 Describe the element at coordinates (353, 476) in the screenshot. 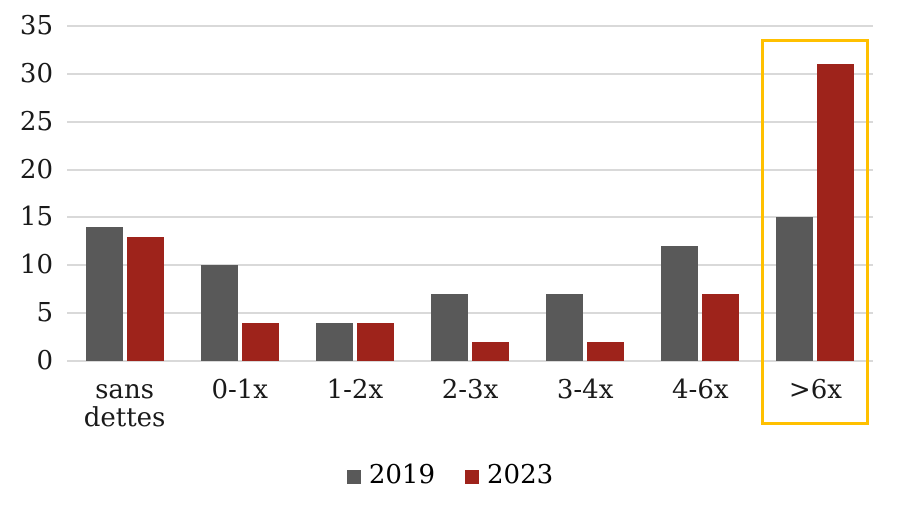

I see `legend-swatch-2019` at that location.